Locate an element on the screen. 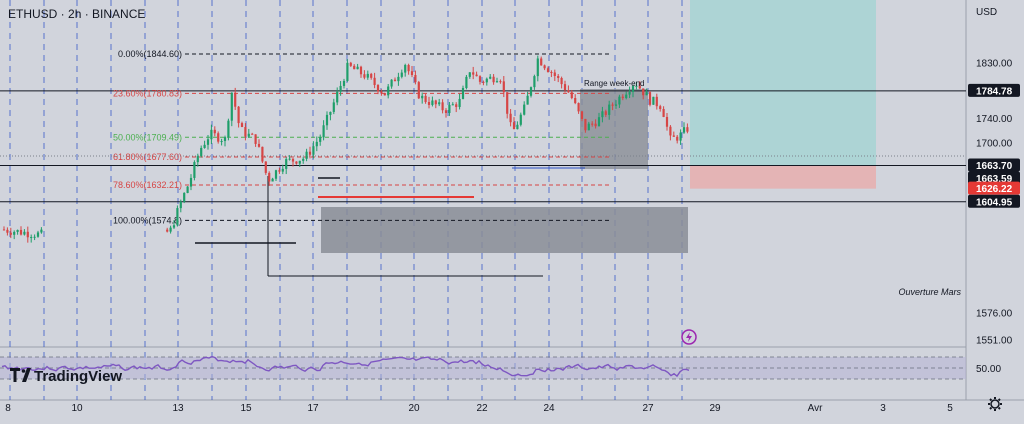  price-tick-label: 1551.00 is located at coordinates (994, 341).